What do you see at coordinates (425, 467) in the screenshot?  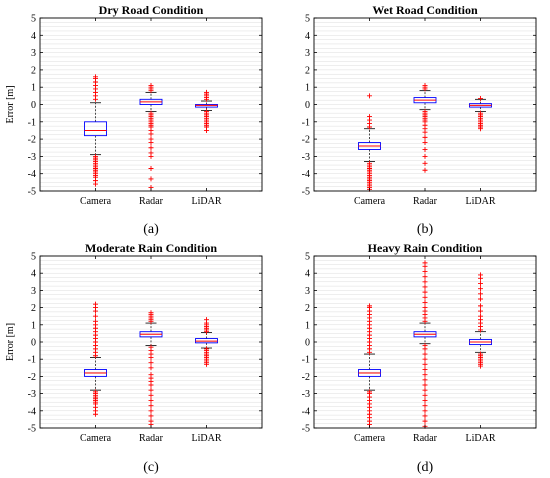 I see `panel-label: (d)` at bounding box center [425, 467].